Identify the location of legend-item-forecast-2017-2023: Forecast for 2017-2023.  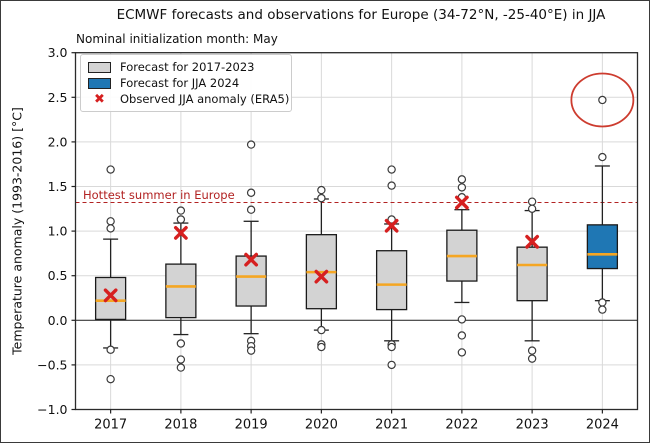
(185, 67).